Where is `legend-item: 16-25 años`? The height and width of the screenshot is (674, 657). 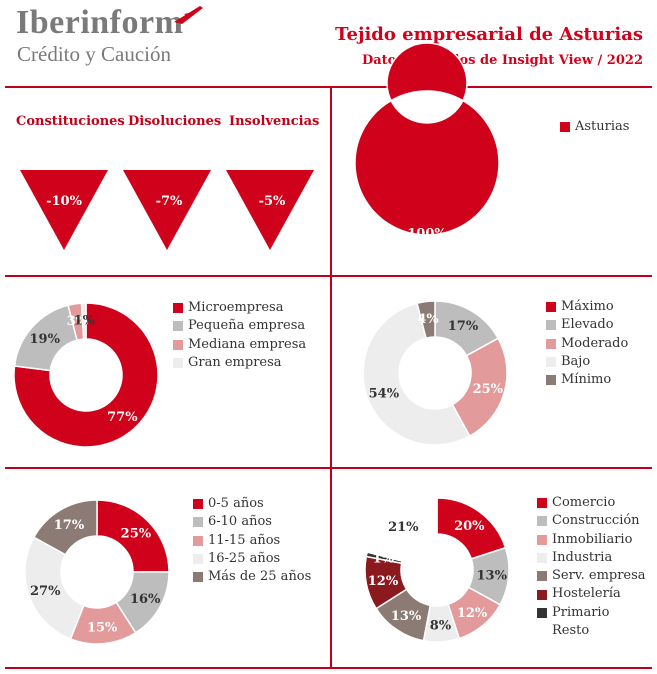
legend-item: 16-25 años is located at coordinates (252, 559).